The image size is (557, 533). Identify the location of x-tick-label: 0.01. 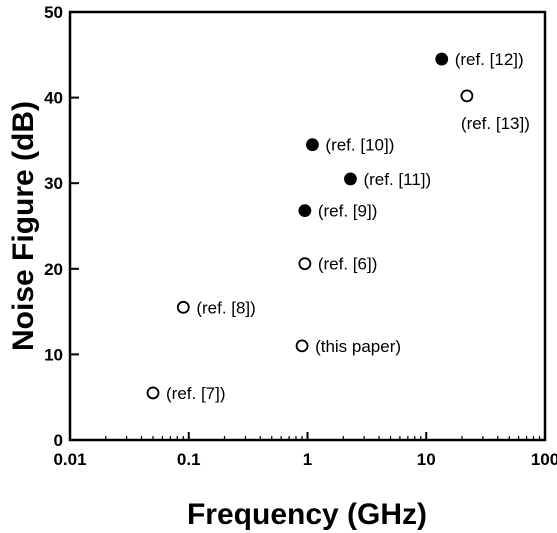
(69, 459).